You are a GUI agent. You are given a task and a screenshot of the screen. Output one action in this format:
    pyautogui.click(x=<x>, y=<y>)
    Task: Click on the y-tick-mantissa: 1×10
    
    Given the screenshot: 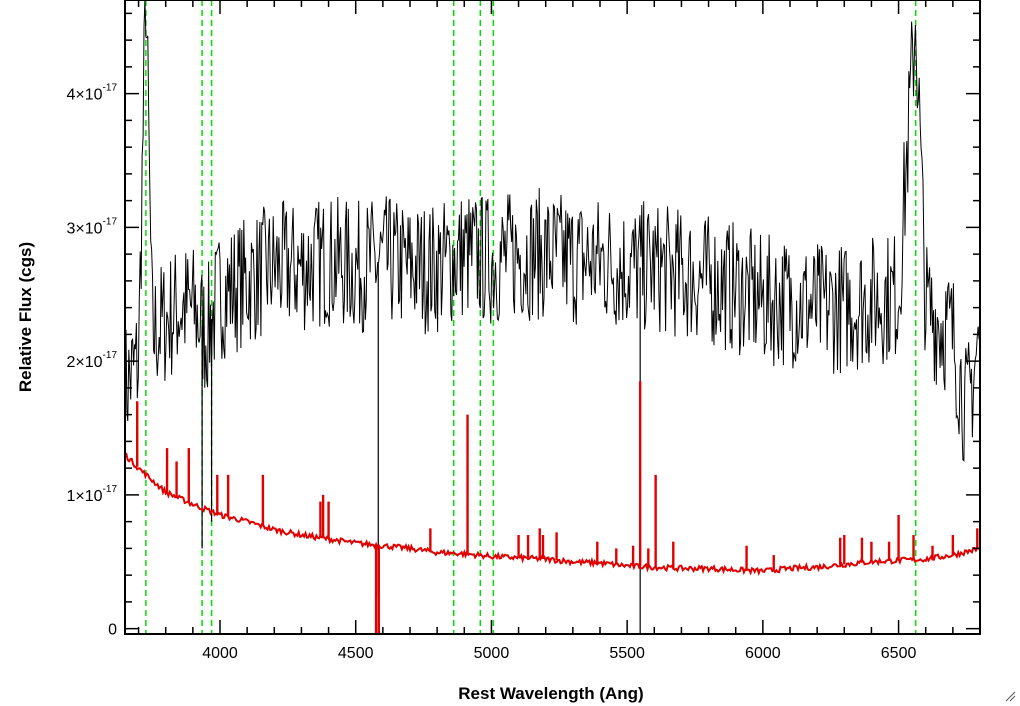 What is the action you would take?
    pyautogui.click(x=85, y=496)
    